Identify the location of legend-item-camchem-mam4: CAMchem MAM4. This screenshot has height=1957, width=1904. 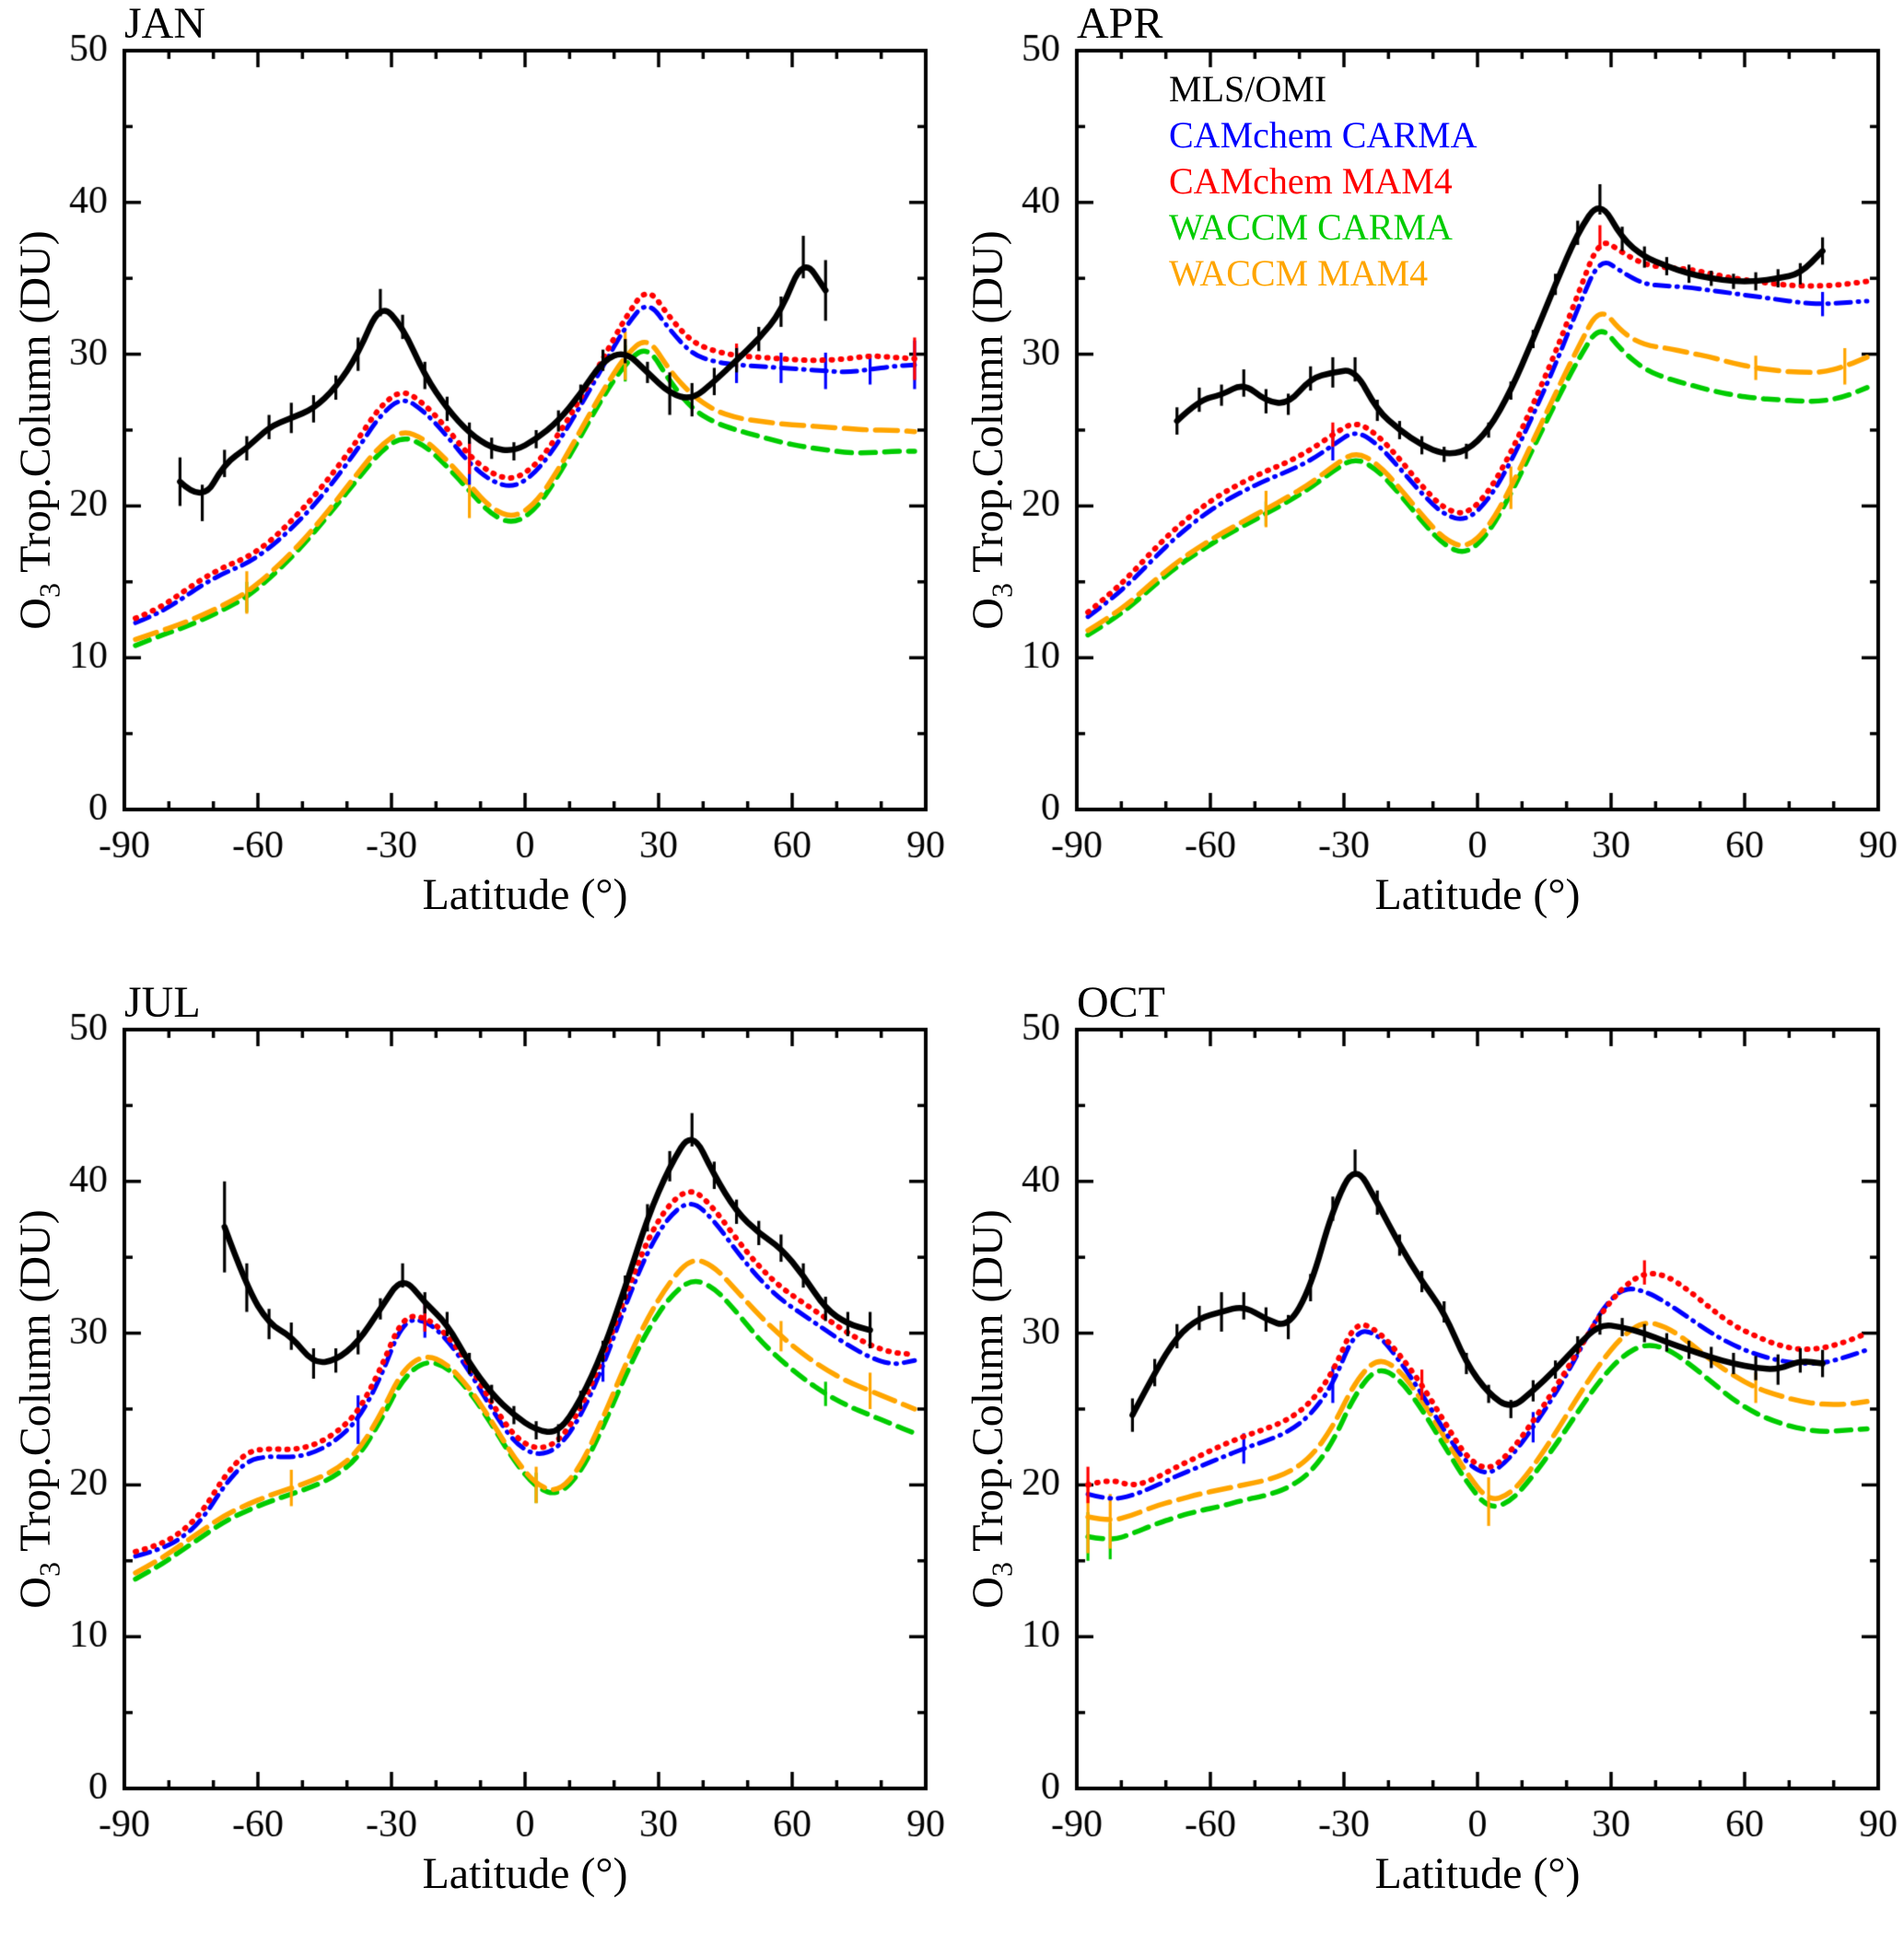
(1311, 181).